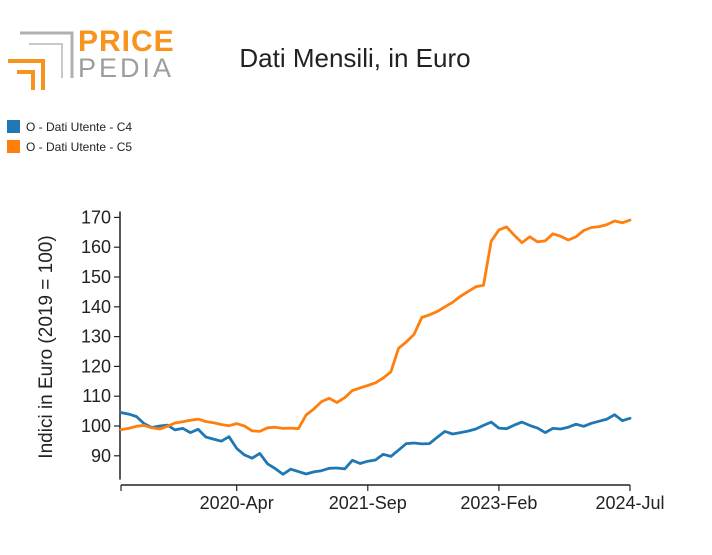  I want to click on logo-price-text: PRICE, so click(126, 41).